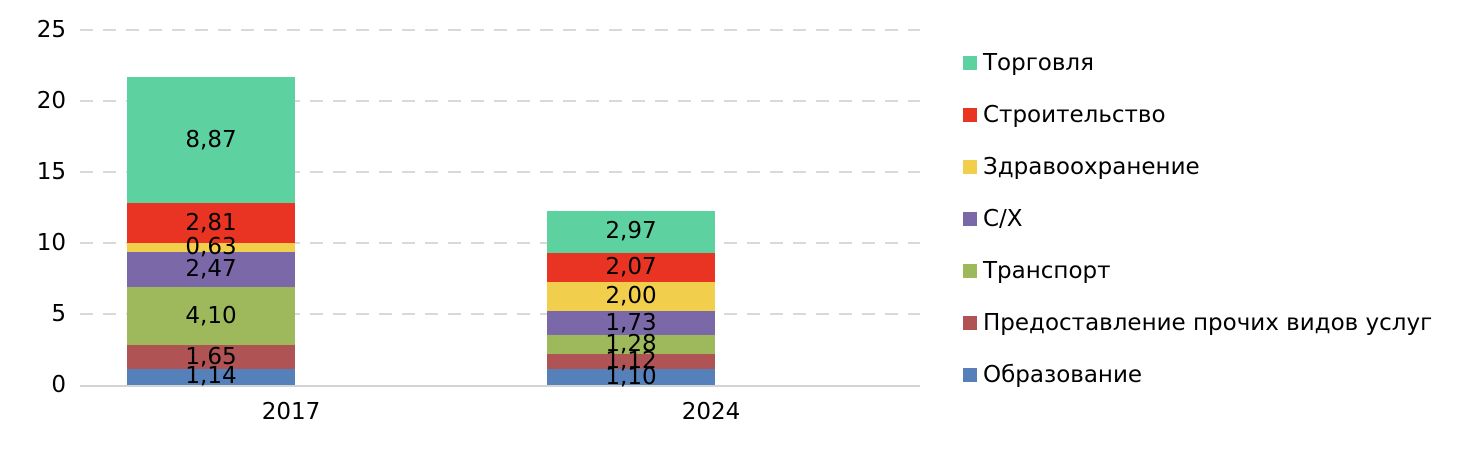  I want to click on legend-item: Строительство, so click(1064, 115).